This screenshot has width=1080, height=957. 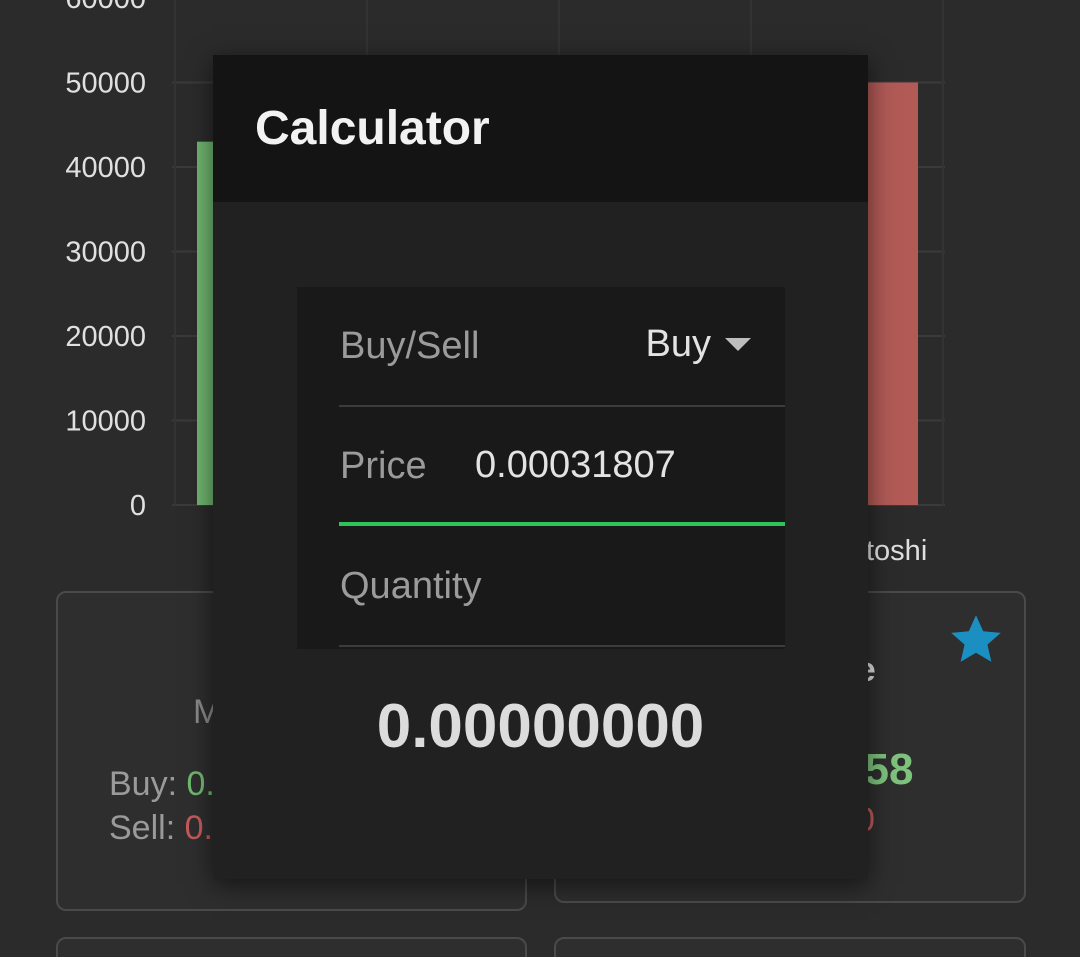 I want to click on sell-value: 0., so click(x=198, y=828).